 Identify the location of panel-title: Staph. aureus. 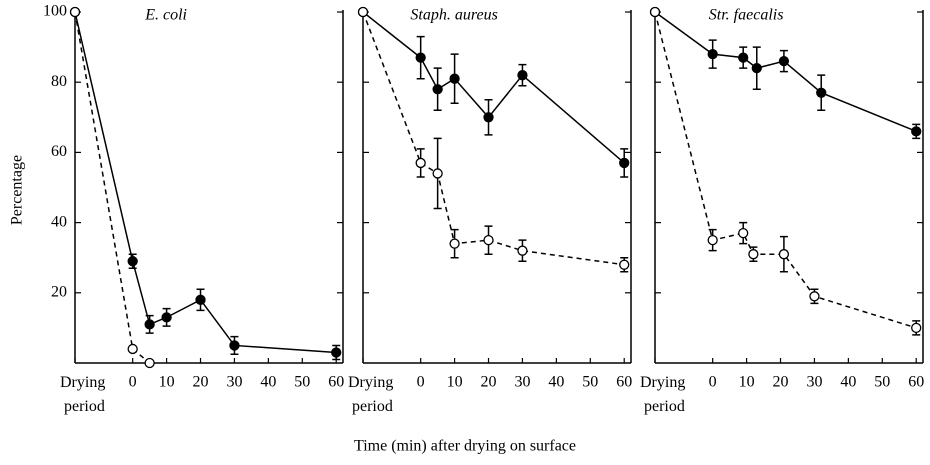
(453, 15).